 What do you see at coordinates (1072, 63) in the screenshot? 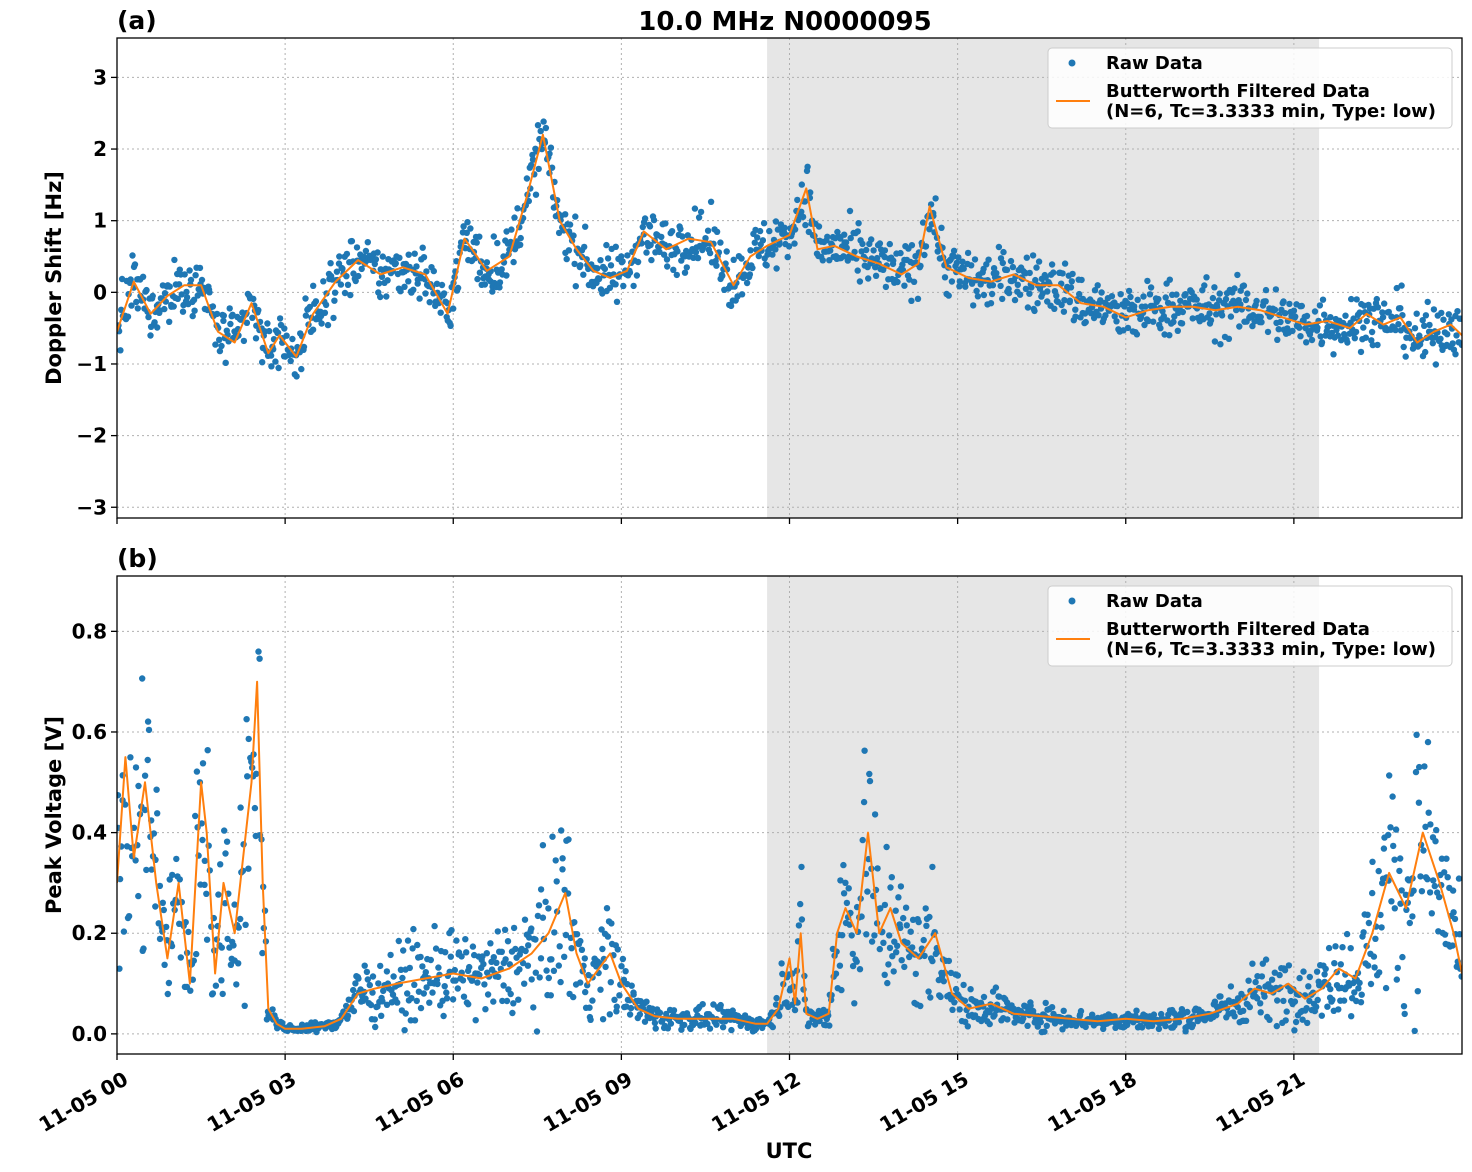
I see `legend-marker-raw` at bounding box center [1072, 63].